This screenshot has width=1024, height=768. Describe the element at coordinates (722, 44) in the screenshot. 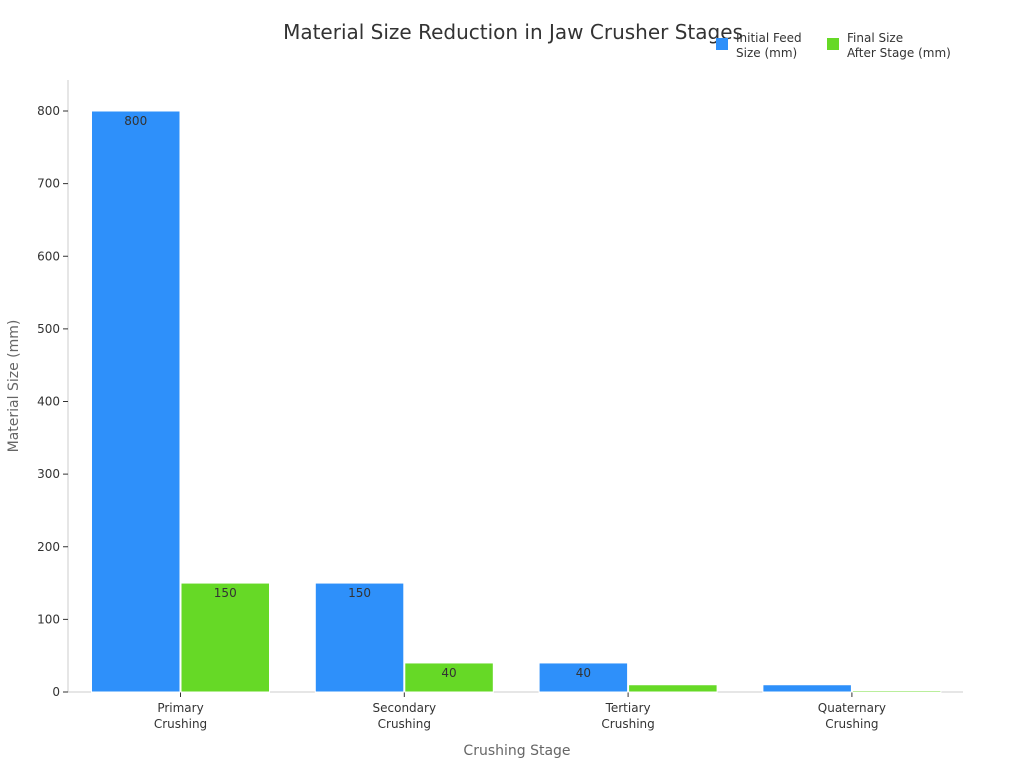

I see `legend-swatch-initial-feed` at that location.